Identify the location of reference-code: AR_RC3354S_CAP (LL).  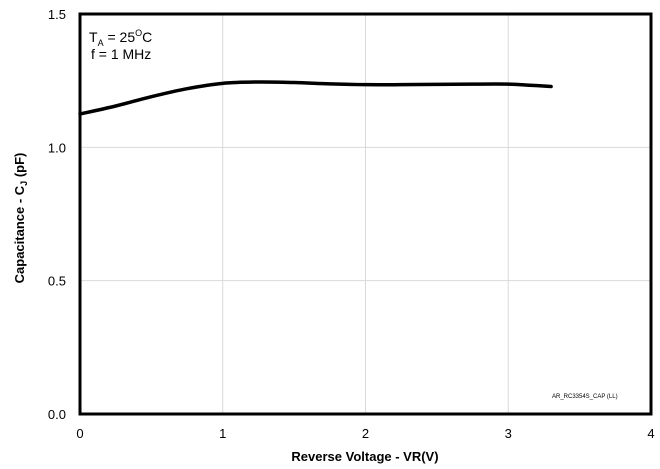
(585, 397).